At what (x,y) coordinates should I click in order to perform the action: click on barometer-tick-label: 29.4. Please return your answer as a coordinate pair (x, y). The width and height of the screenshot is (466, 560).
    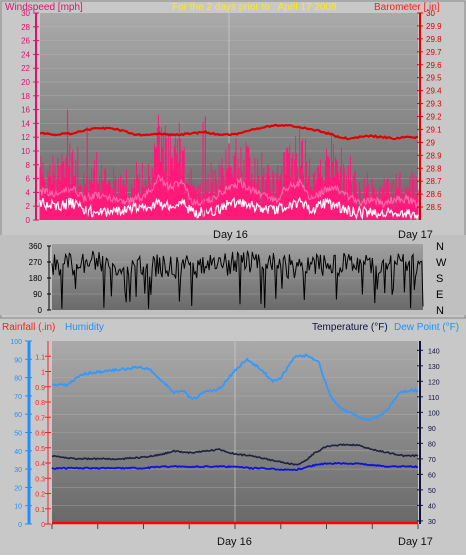
    Looking at the image, I should click on (434, 91).